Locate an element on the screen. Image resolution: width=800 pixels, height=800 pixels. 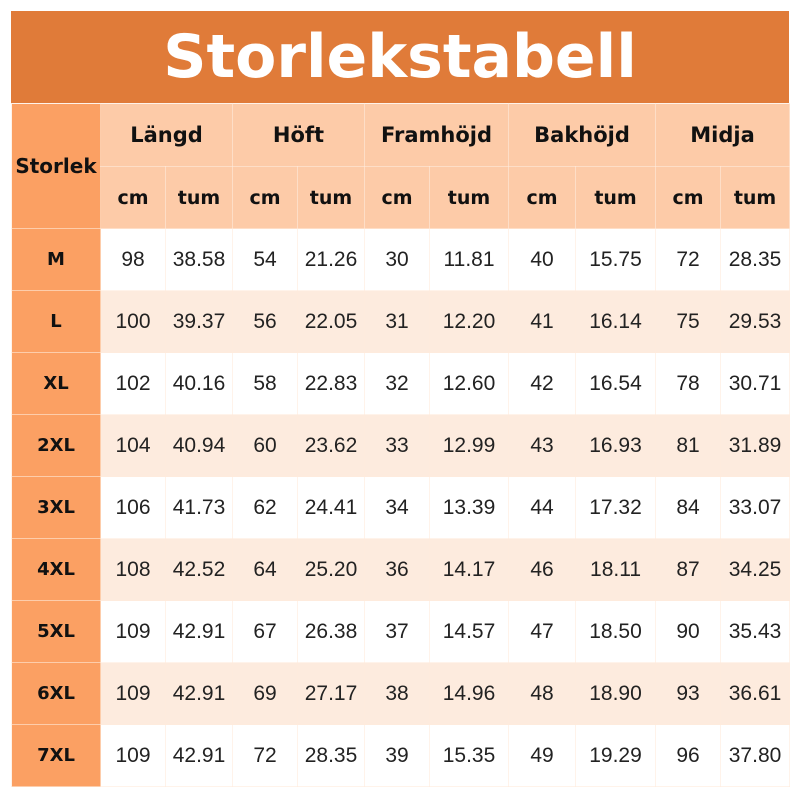
table-cell: 14.57 is located at coordinates (469, 631).